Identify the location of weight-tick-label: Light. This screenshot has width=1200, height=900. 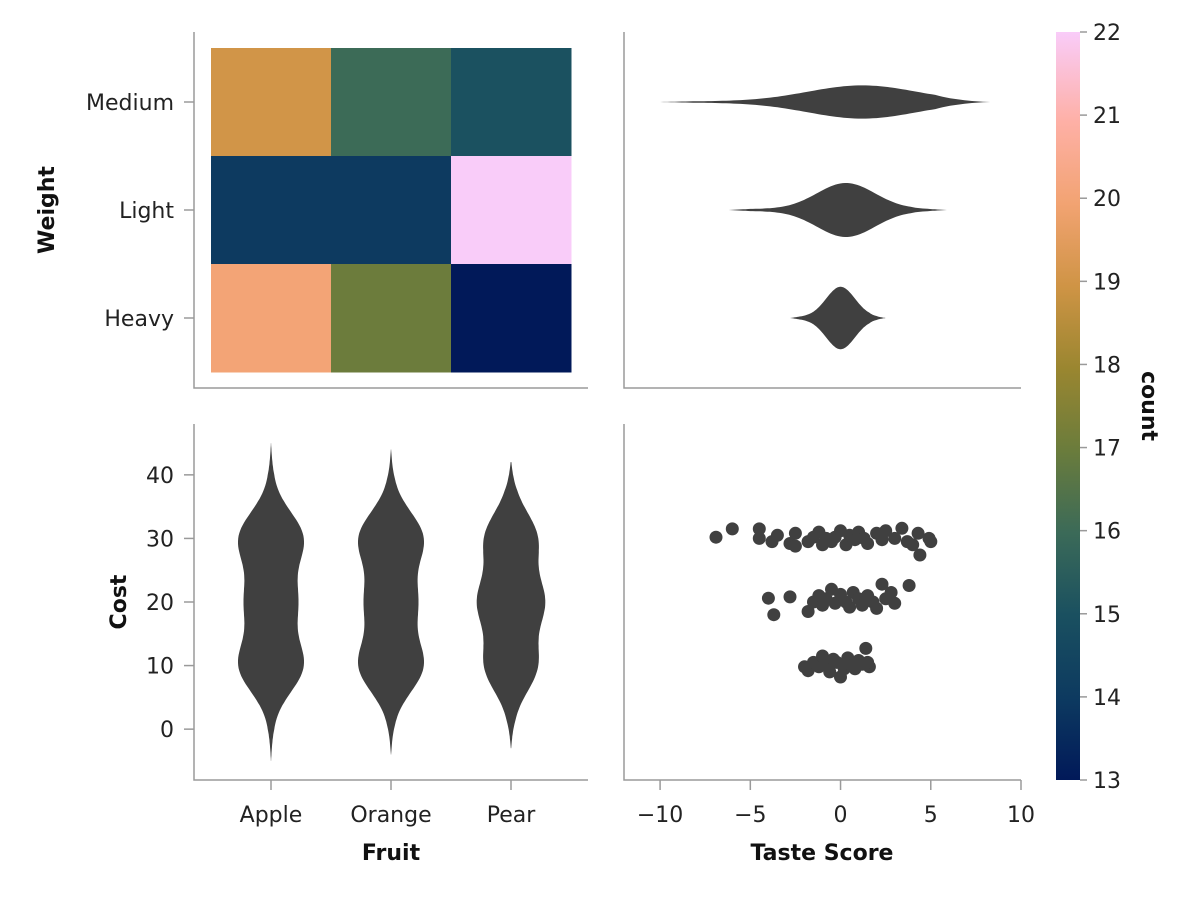
(146, 211).